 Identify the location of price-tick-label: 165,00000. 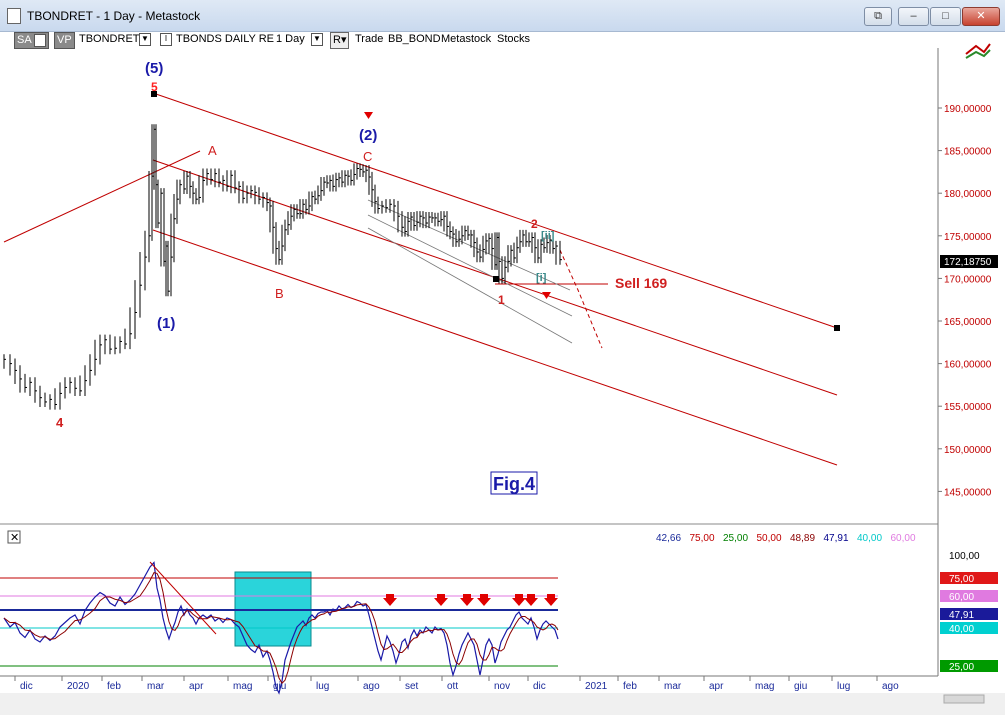
(968, 322).